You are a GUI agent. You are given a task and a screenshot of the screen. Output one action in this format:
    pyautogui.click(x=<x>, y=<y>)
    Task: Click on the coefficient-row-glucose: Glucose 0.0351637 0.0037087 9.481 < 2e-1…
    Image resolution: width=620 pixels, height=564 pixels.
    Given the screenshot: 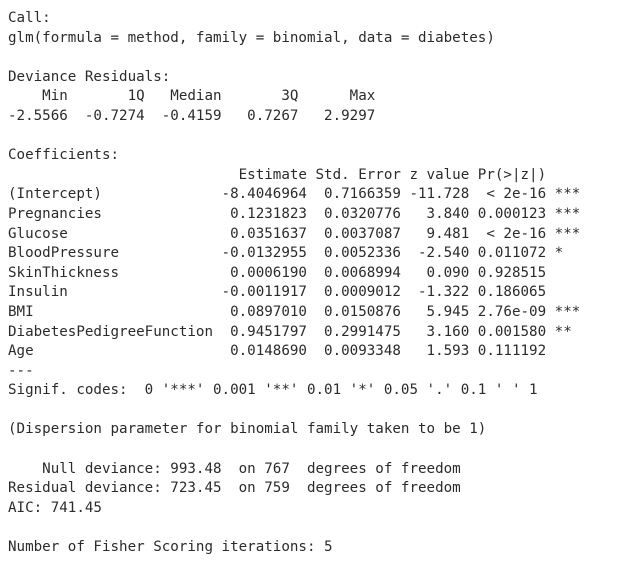 What is the action you would take?
    pyautogui.click(x=294, y=233)
    